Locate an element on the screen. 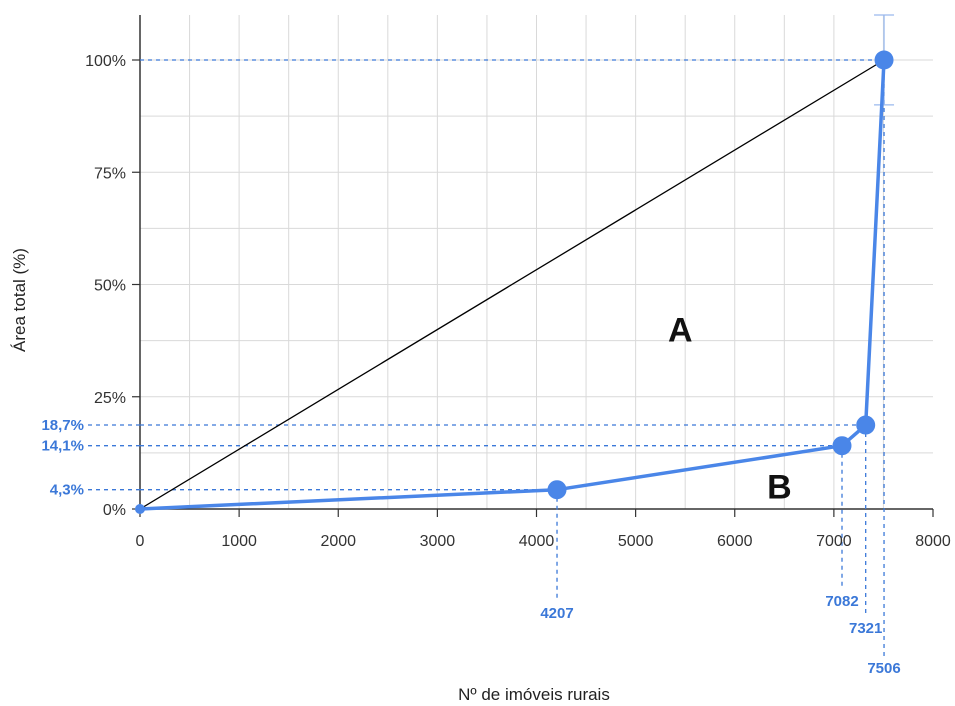 This screenshot has height=706, width=955. x-tick-label: 5000 is located at coordinates (636, 541).